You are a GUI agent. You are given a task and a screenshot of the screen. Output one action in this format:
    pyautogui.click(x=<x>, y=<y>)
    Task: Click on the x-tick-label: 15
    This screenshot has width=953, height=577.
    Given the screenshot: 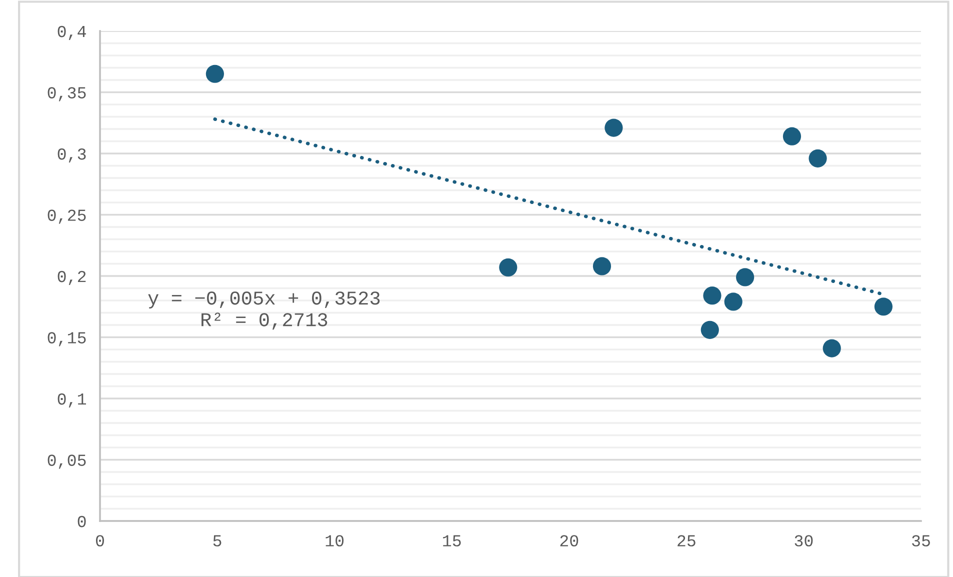 What is the action you would take?
    pyautogui.click(x=452, y=540)
    